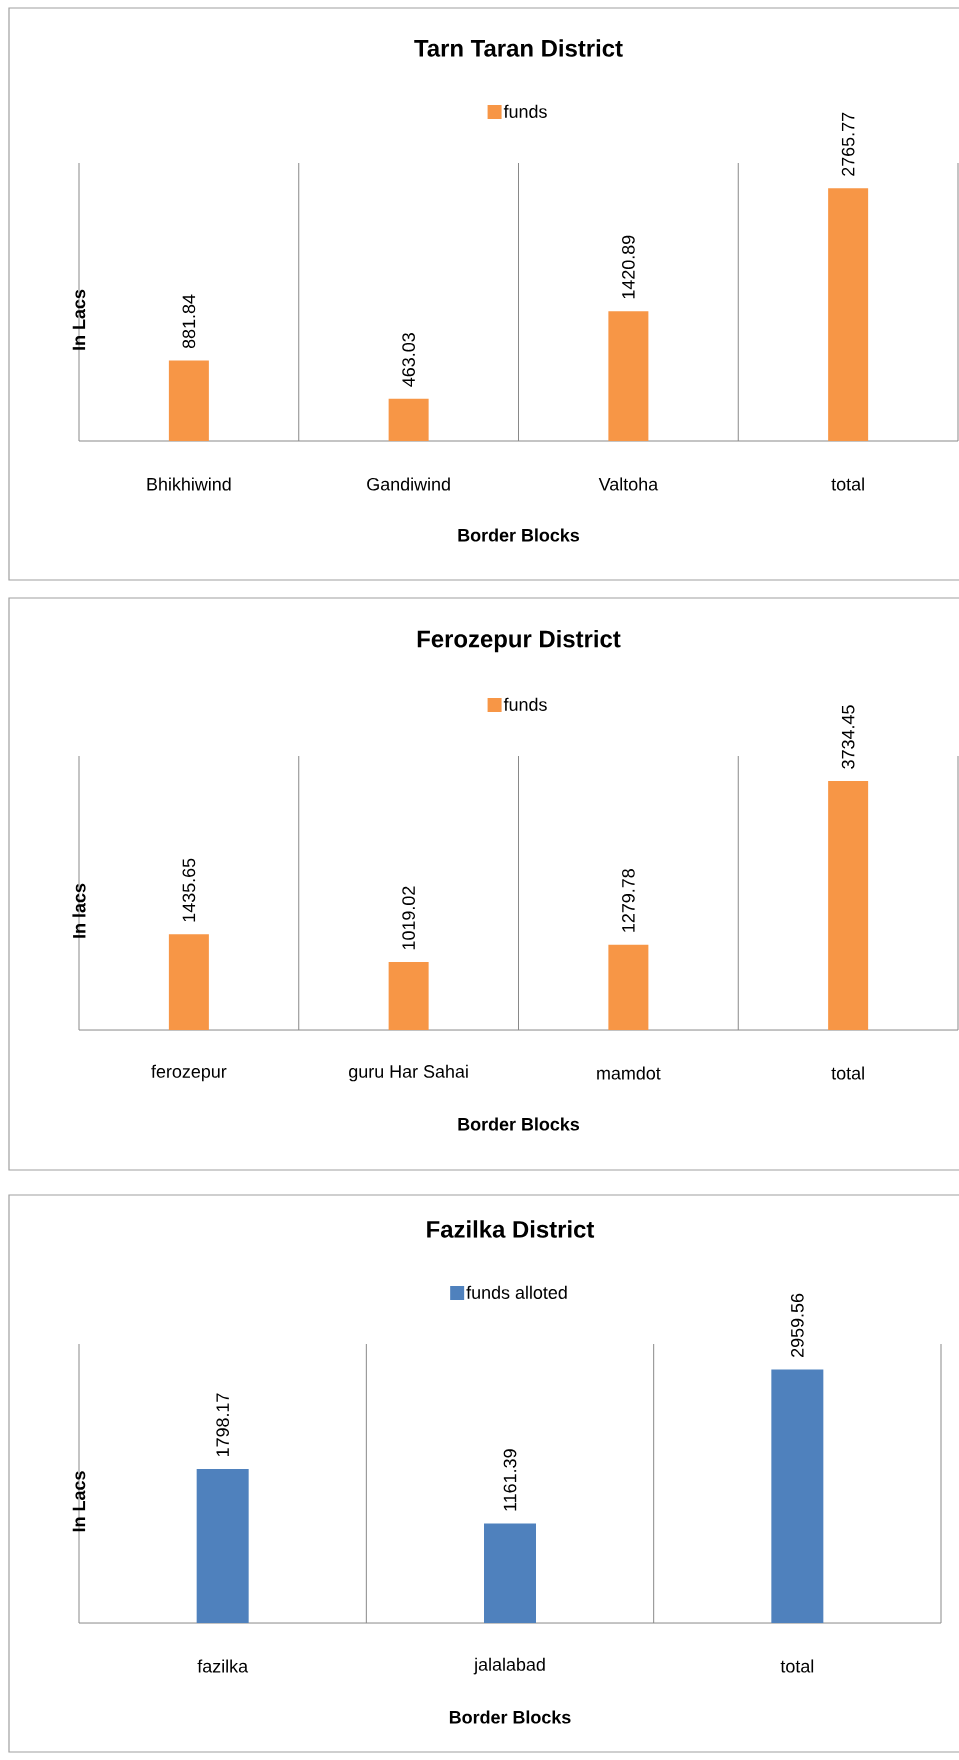 This screenshot has height=1760, width=959. Describe the element at coordinates (628, 900) in the screenshot. I see `data-label: 1279.78` at that location.